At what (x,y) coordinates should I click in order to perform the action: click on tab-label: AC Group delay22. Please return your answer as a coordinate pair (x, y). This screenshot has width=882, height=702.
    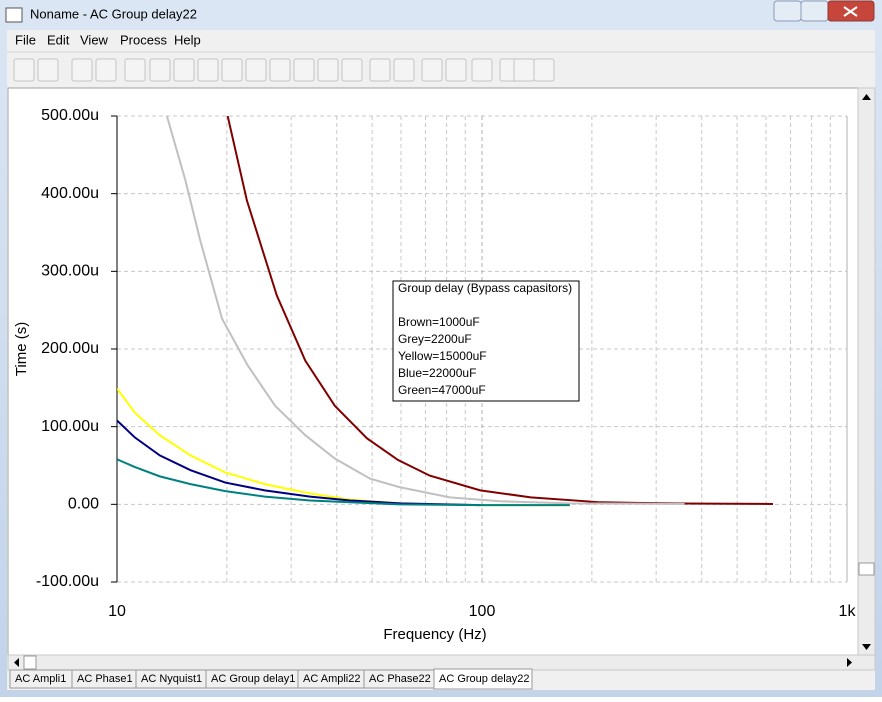
    Looking at the image, I should click on (484, 679).